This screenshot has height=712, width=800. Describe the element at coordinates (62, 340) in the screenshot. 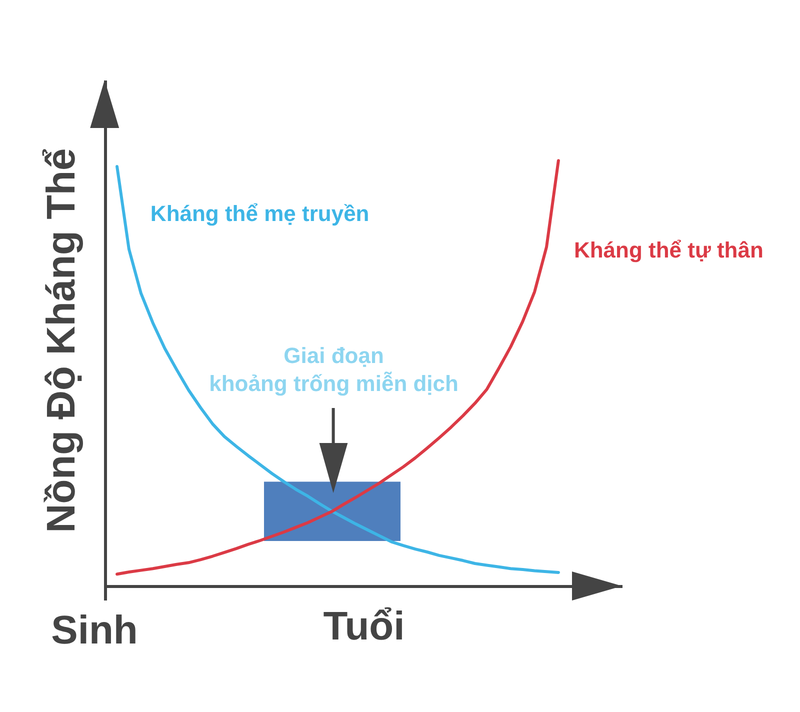

I see `y-axis-title: Nồng Độ Kháng Thể` at that location.